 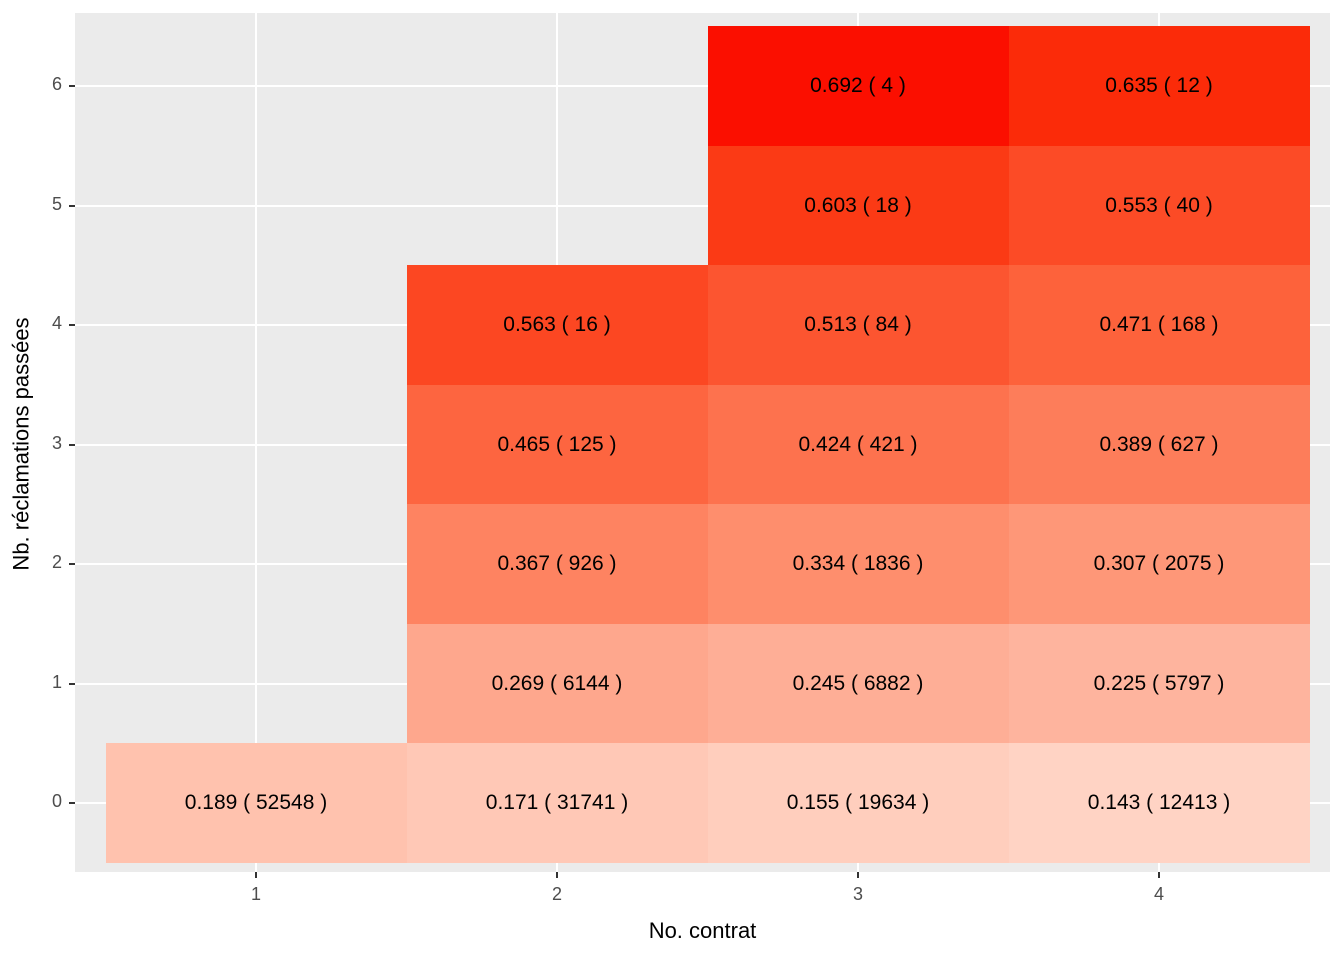 I want to click on heatmap-cell: 0.424 ( 421 ), so click(x=858, y=444).